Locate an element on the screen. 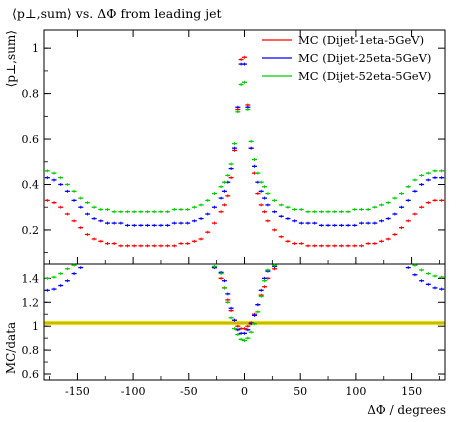  x-tick-label: -50 is located at coordinates (189, 391).